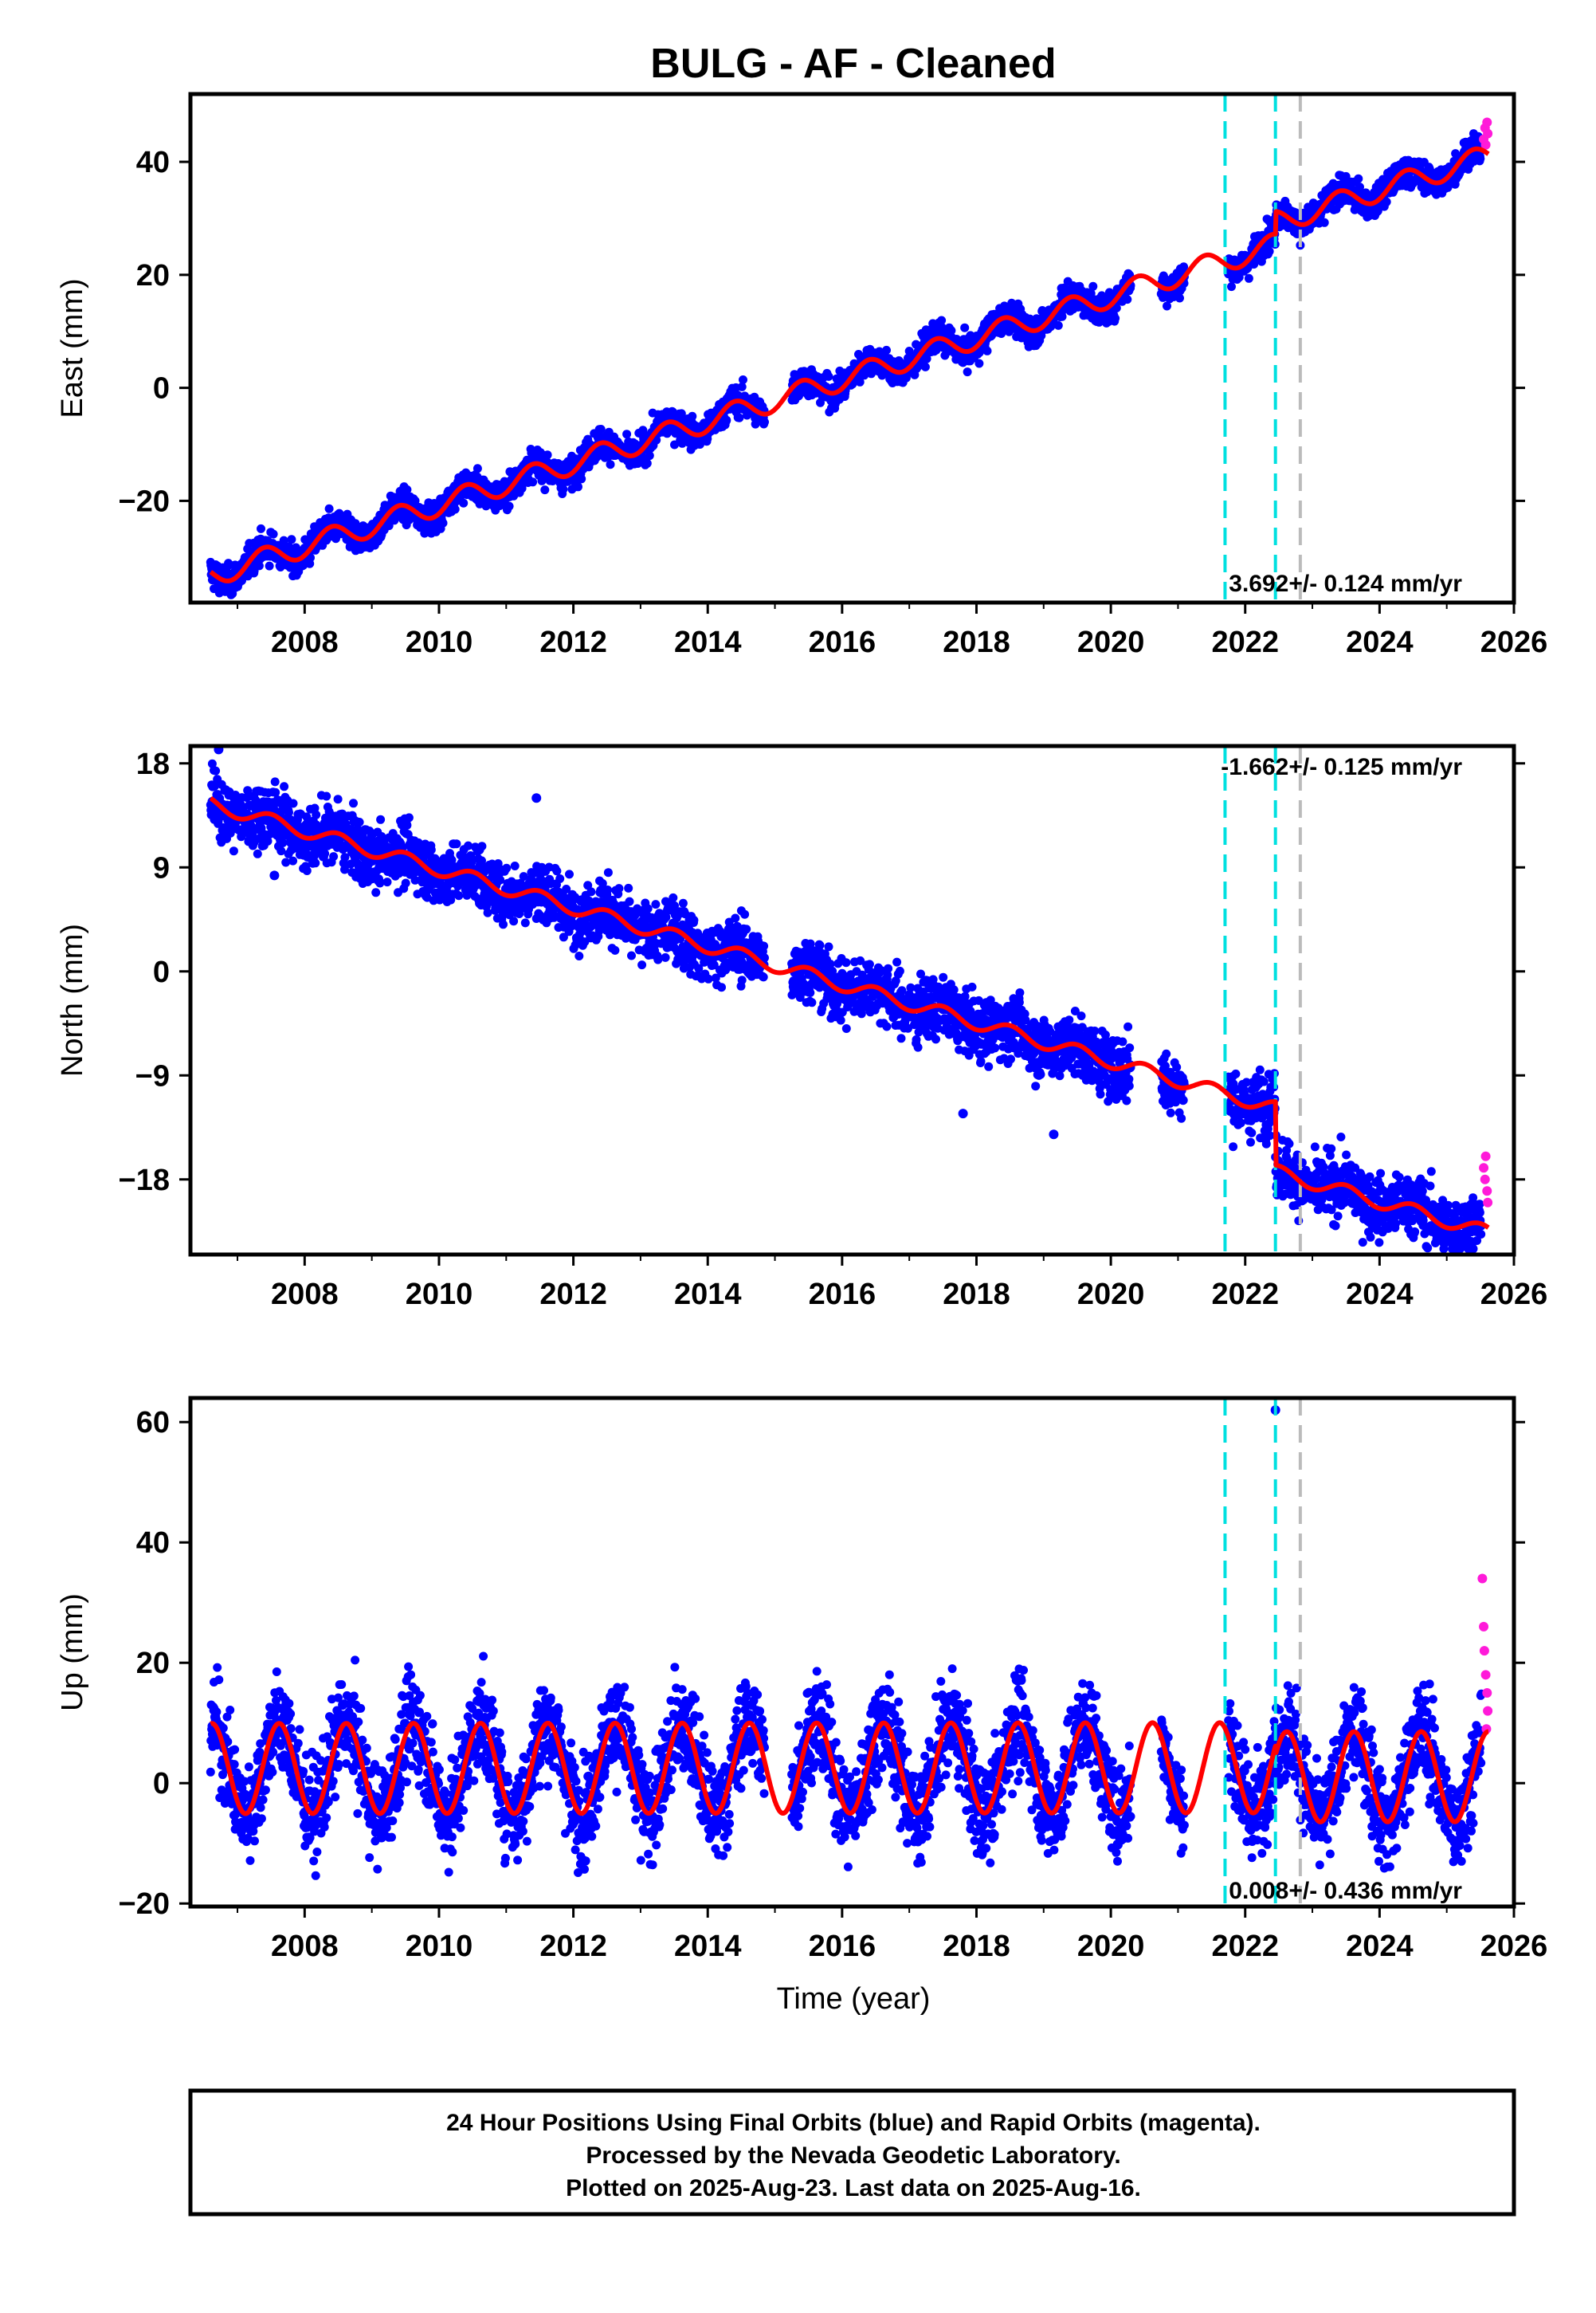  I want to click on east-x-tick-label: 2024, so click(1380, 642).